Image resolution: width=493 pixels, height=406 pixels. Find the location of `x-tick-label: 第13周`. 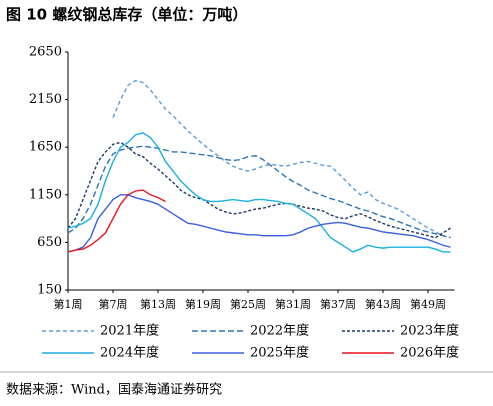

x-tick-label: 第13周 is located at coordinates (158, 304).